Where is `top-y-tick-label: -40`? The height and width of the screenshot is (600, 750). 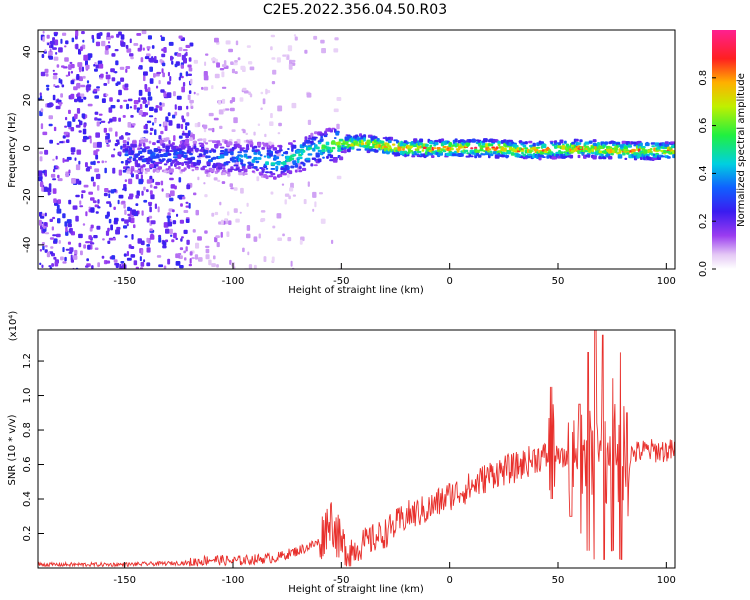
top-y-tick-label: -40 is located at coordinates (27, 245).